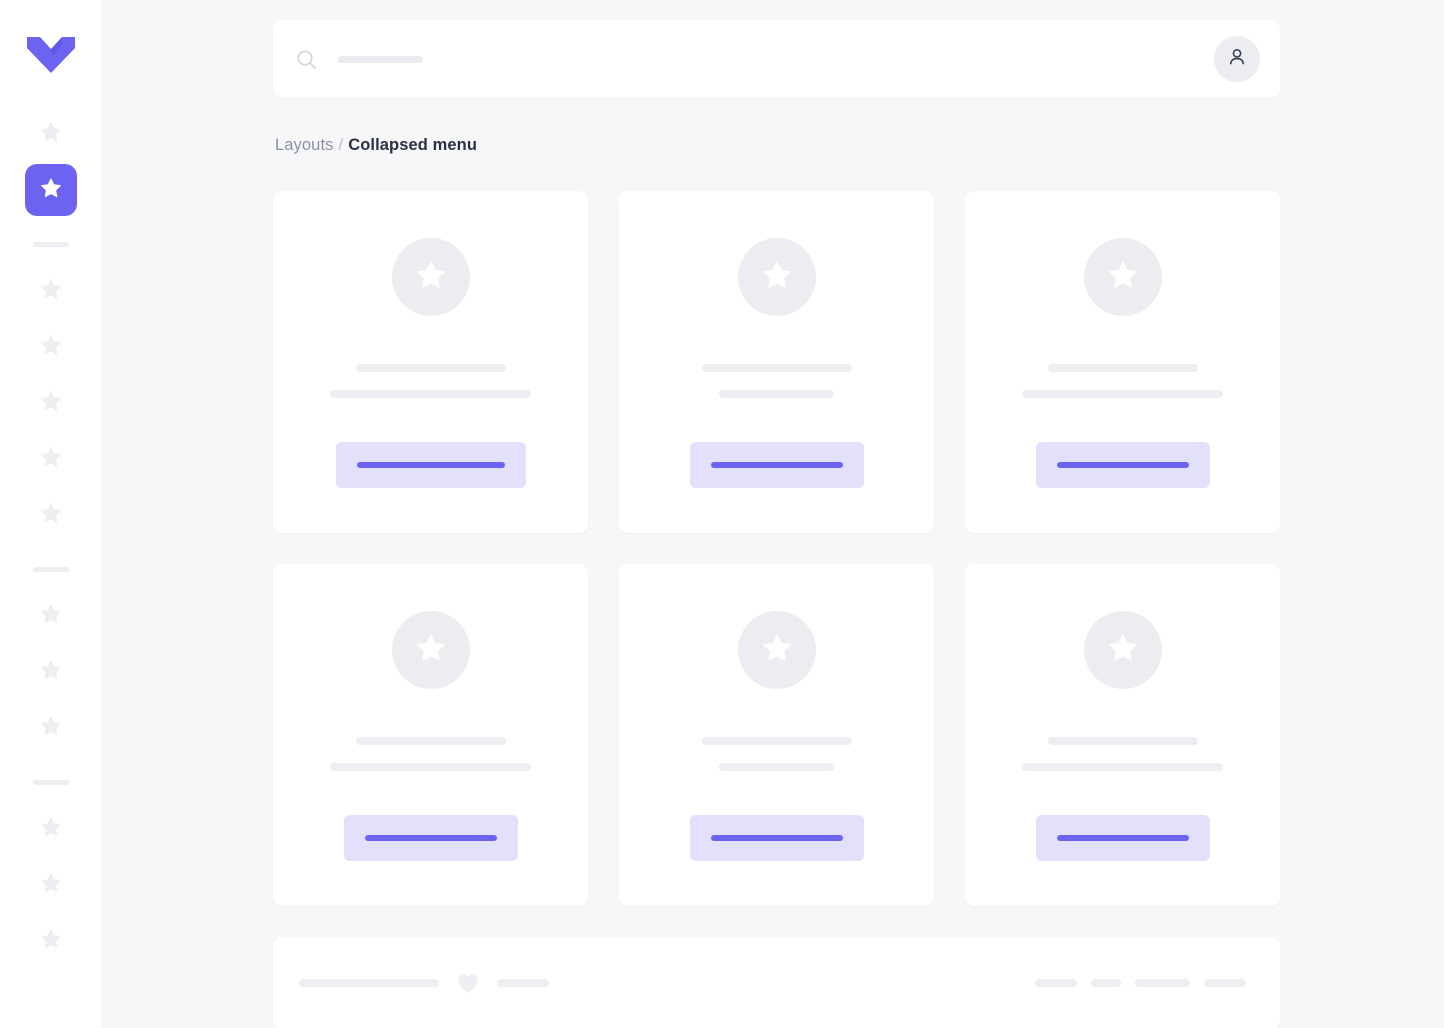  I want to click on breadcrumb-current: Collapsed menu, so click(413, 145).